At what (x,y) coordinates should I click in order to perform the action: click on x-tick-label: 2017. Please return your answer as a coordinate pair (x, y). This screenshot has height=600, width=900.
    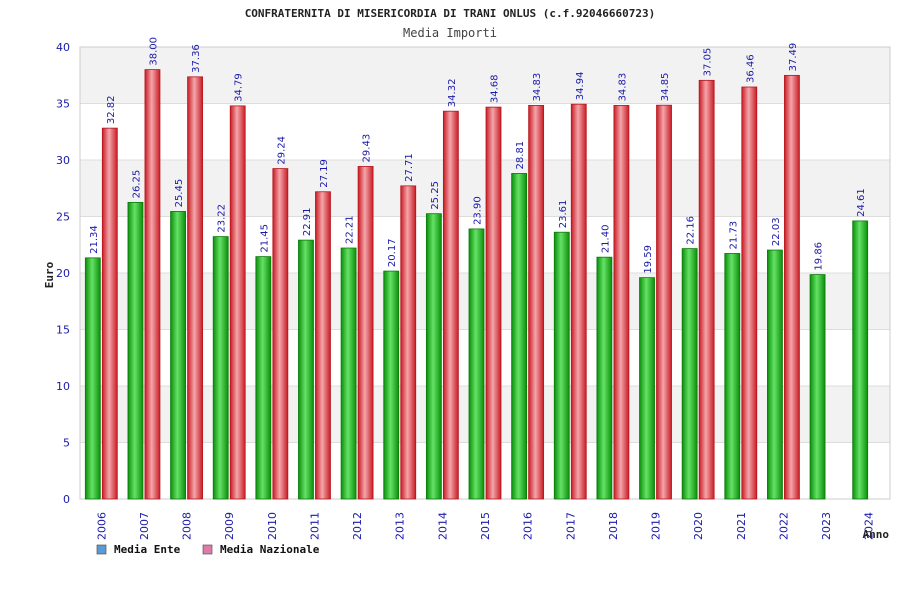
    Looking at the image, I should click on (570, 526).